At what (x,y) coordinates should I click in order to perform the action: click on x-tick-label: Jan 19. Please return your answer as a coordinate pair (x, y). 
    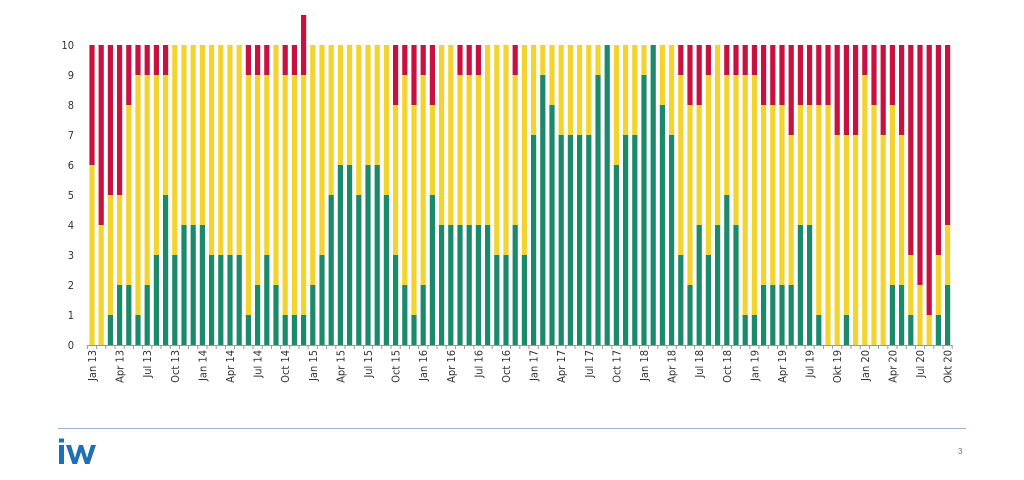
    Looking at the image, I should click on (754, 366).